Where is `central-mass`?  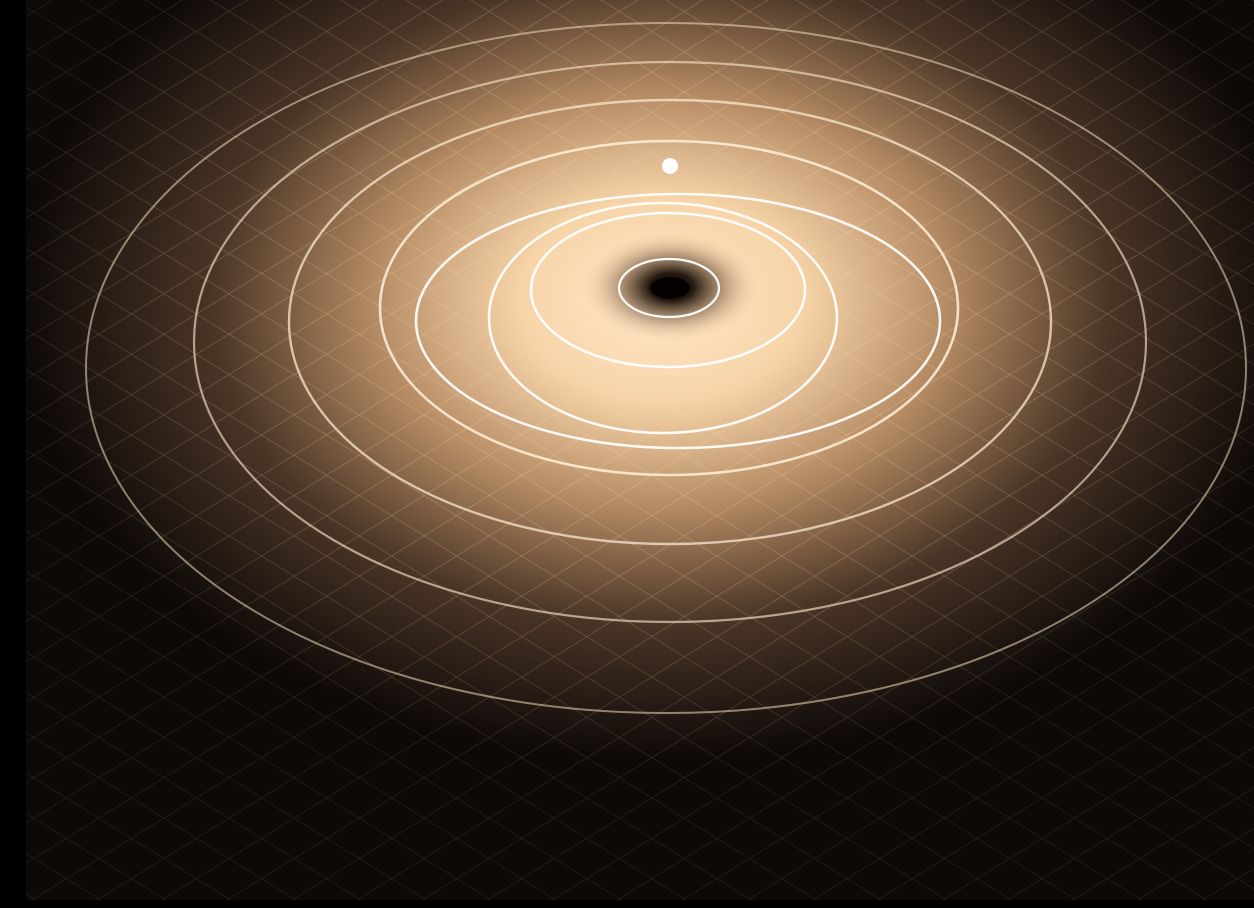
central-mass is located at coordinates (670, 288).